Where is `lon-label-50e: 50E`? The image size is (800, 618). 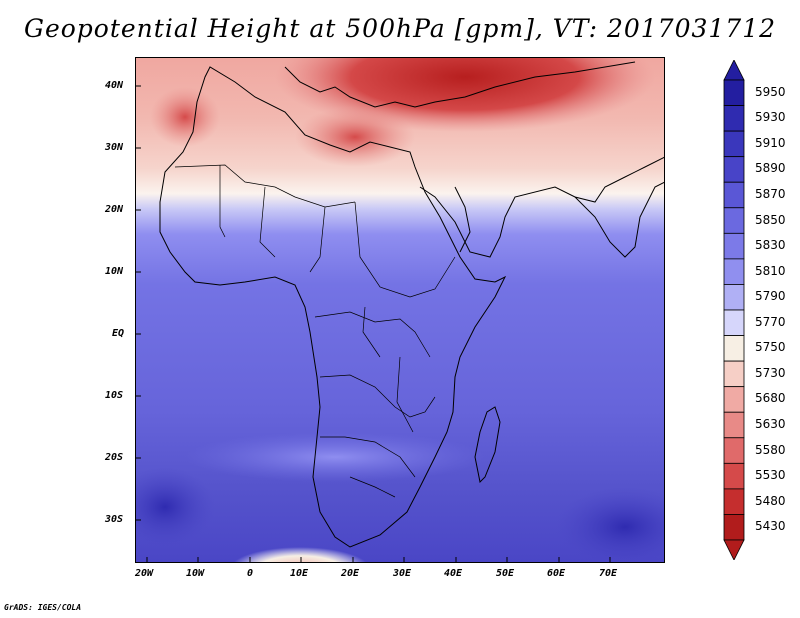
lon-label-50e: 50E is located at coordinates (505, 573).